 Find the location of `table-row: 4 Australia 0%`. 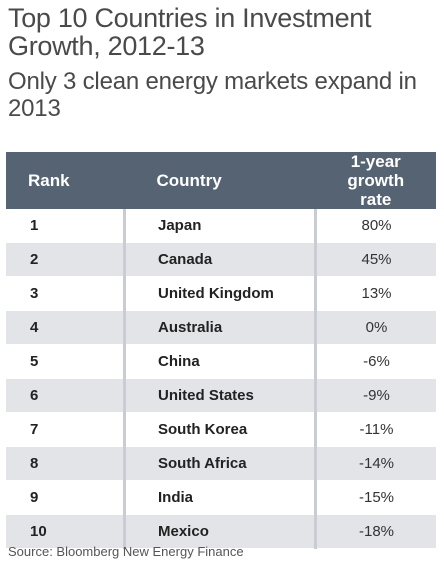

table-row: 4 Australia 0% is located at coordinates (221, 327).